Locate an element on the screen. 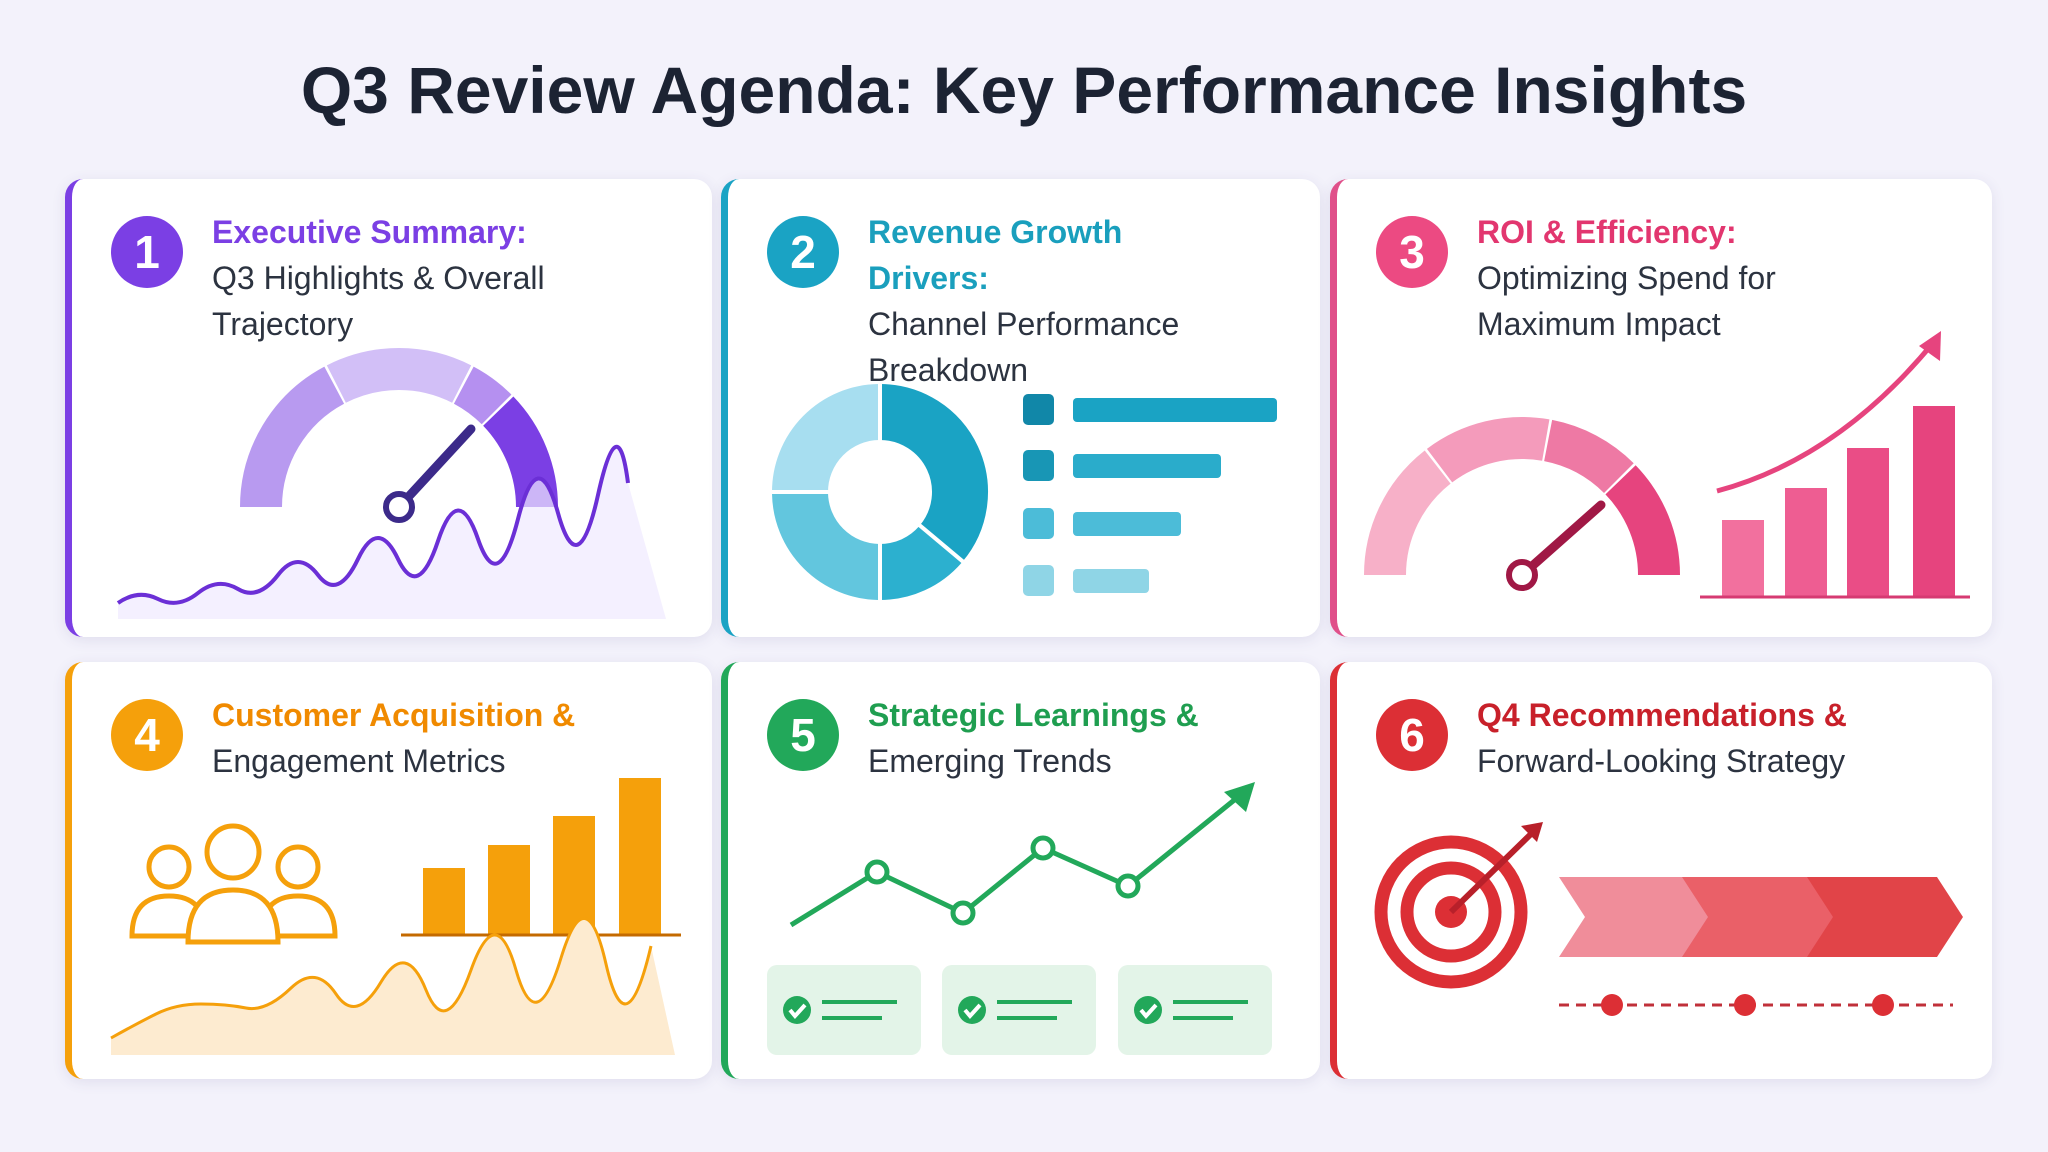 The image size is (2048, 1152). heading: Revenue Growth Drivers: is located at coordinates (995, 255).